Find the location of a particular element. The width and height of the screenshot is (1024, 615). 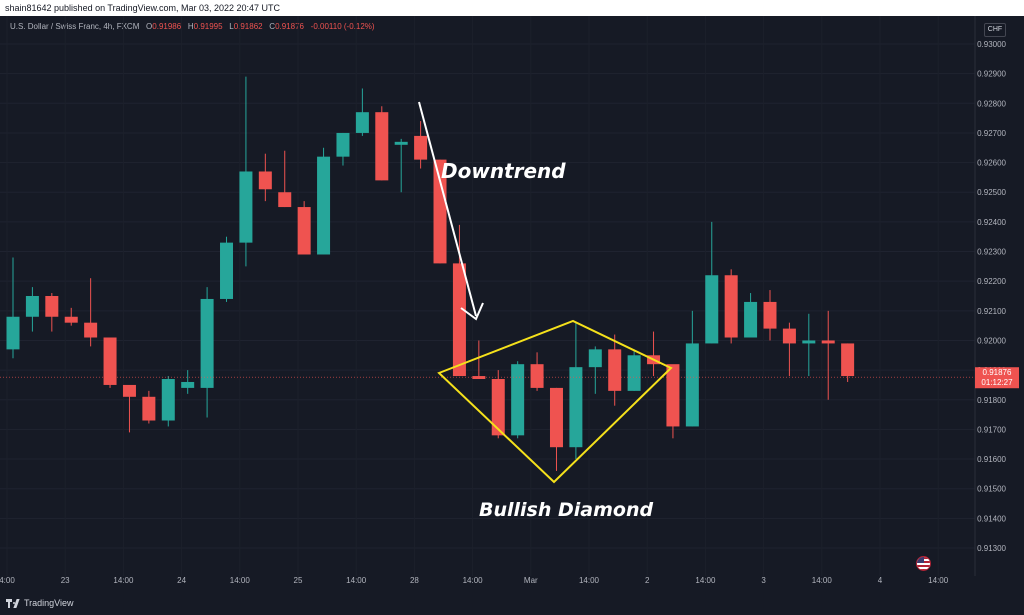

price-label: 0.91876 01:12:27 is located at coordinates (997, 378).